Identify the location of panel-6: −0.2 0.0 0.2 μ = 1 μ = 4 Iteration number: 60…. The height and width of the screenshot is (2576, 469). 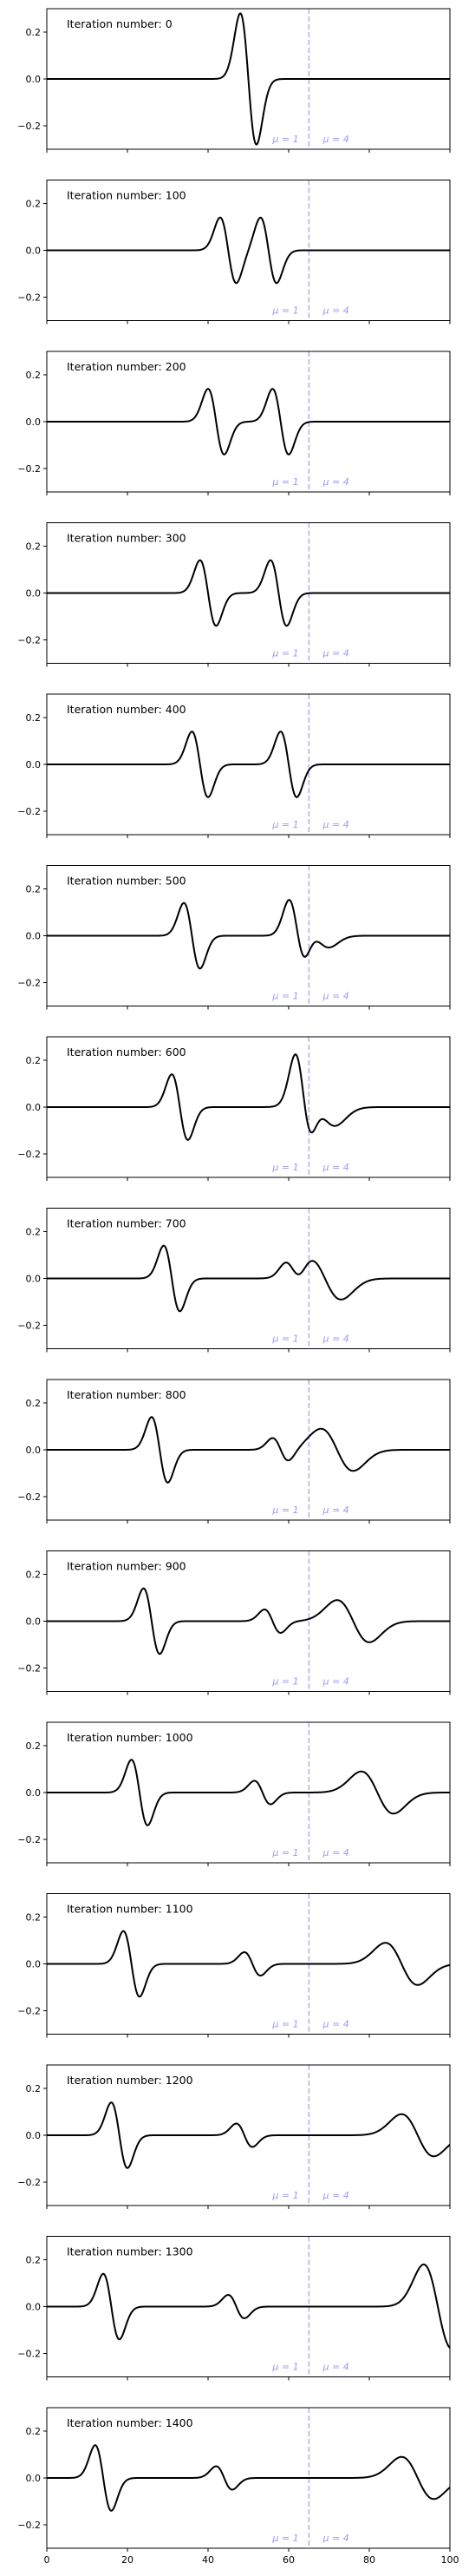
(234, 1108).